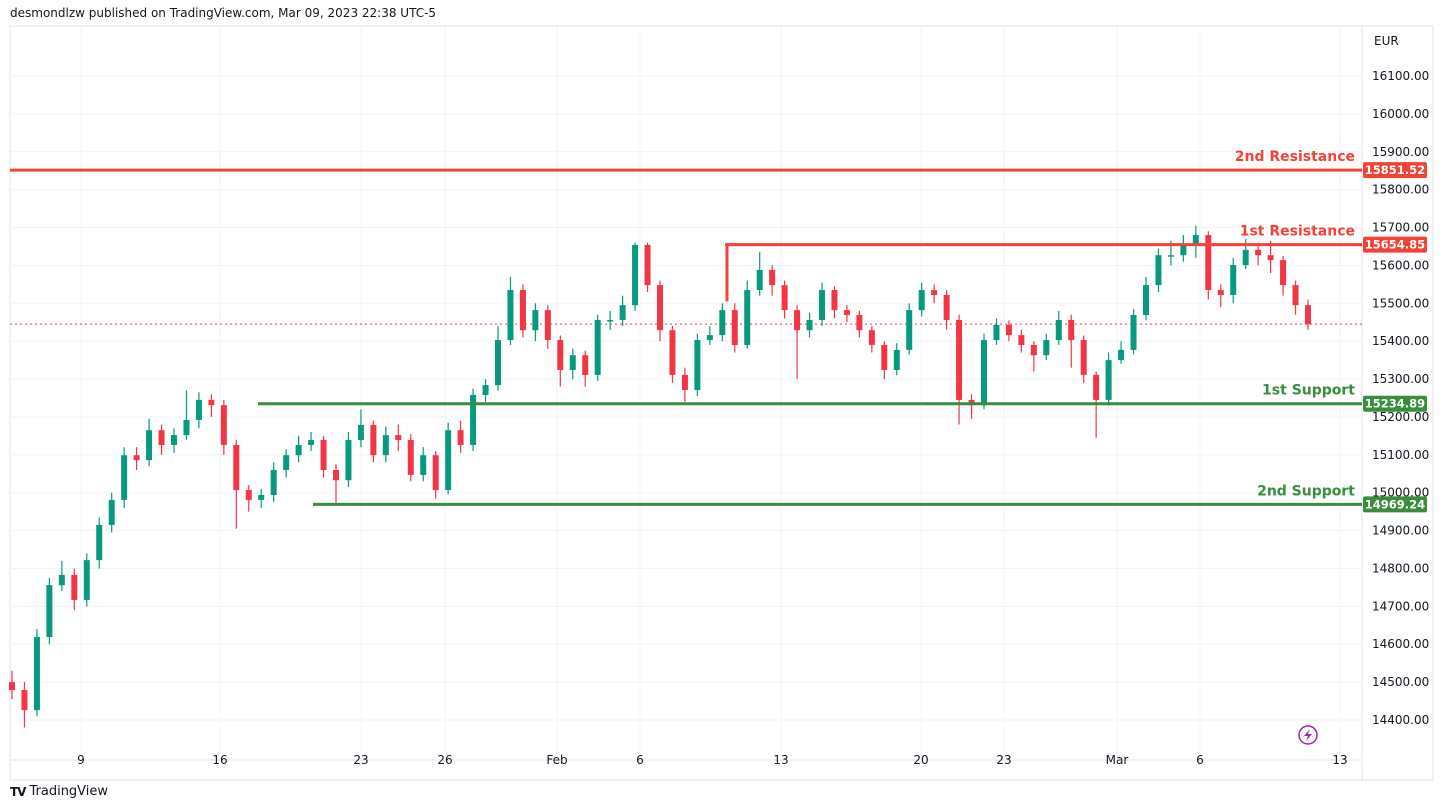 The height and width of the screenshot is (810, 1443). What do you see at coordinates (1400, 379) in the screenshot?
I see `price-tick-label: 15300.00` at bounding box center [1400, 379].